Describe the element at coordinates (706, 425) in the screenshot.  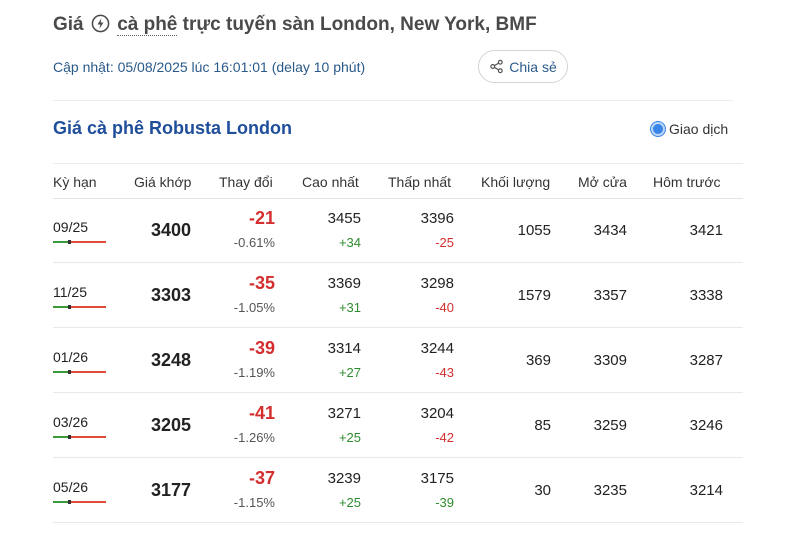
I see `prev-close-value: 3246` at that location.